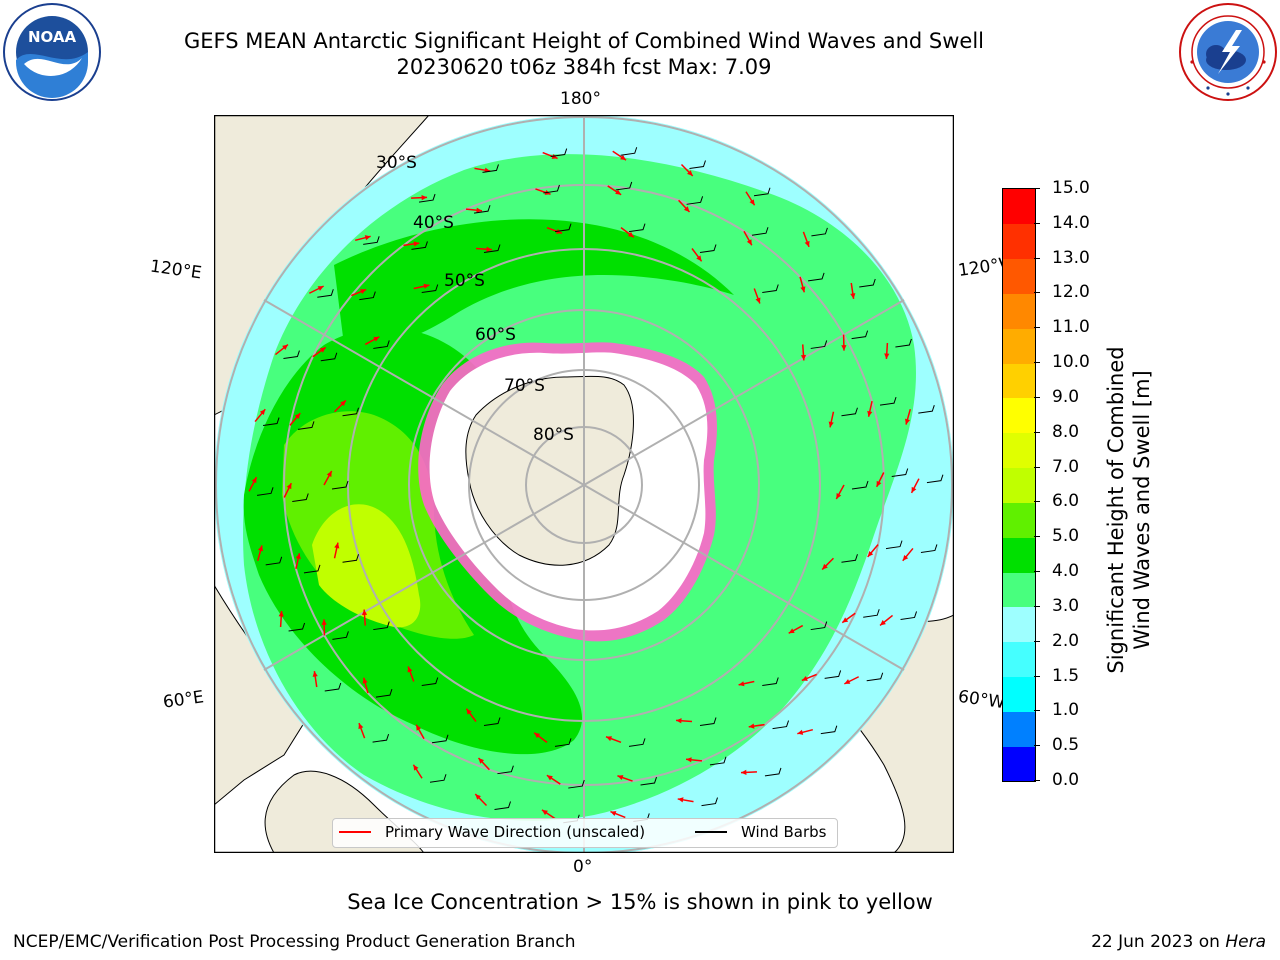  I want to click on colorbar-tick-label: 1.0, so click(1066, 710).